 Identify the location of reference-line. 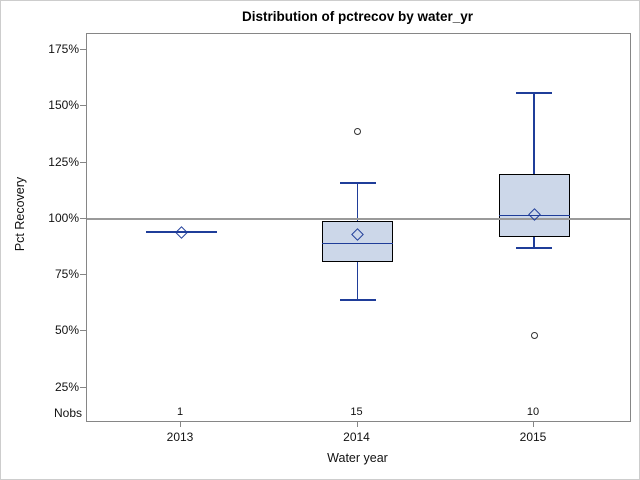
(358, 219).